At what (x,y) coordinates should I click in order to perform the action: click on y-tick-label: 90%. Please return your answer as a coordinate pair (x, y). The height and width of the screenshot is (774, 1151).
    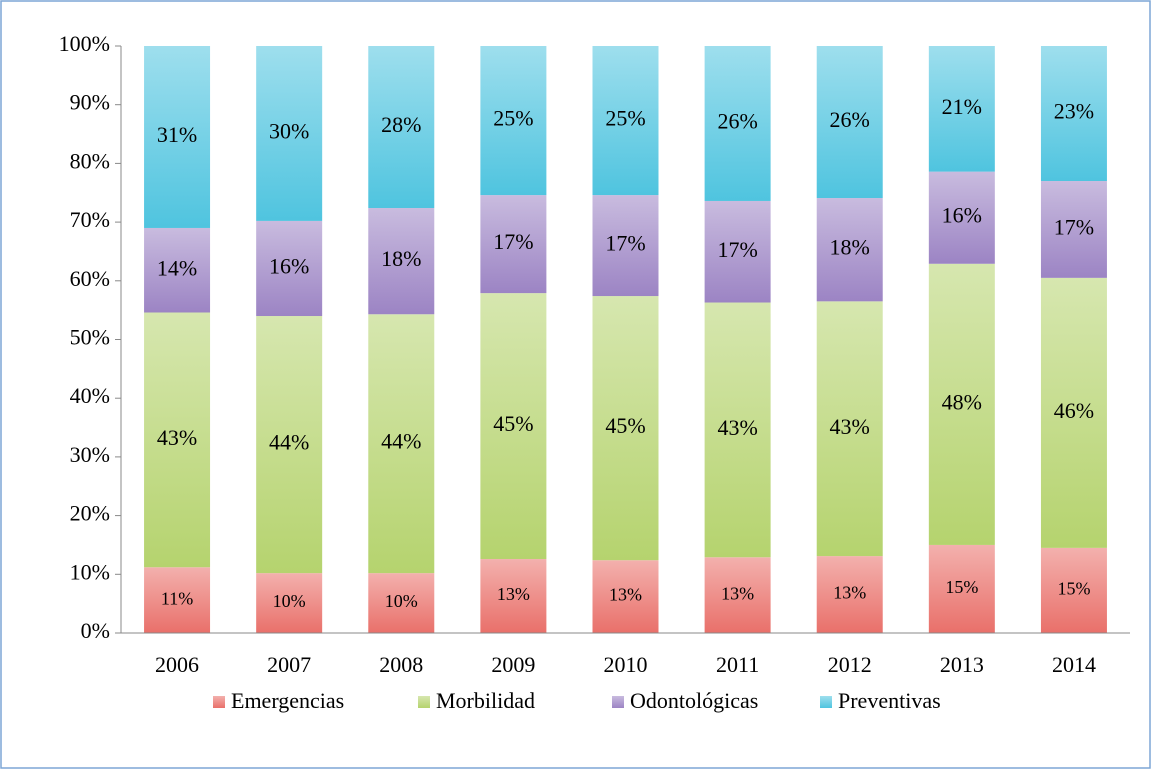
    Looking at the image, I should click on (90, 102).